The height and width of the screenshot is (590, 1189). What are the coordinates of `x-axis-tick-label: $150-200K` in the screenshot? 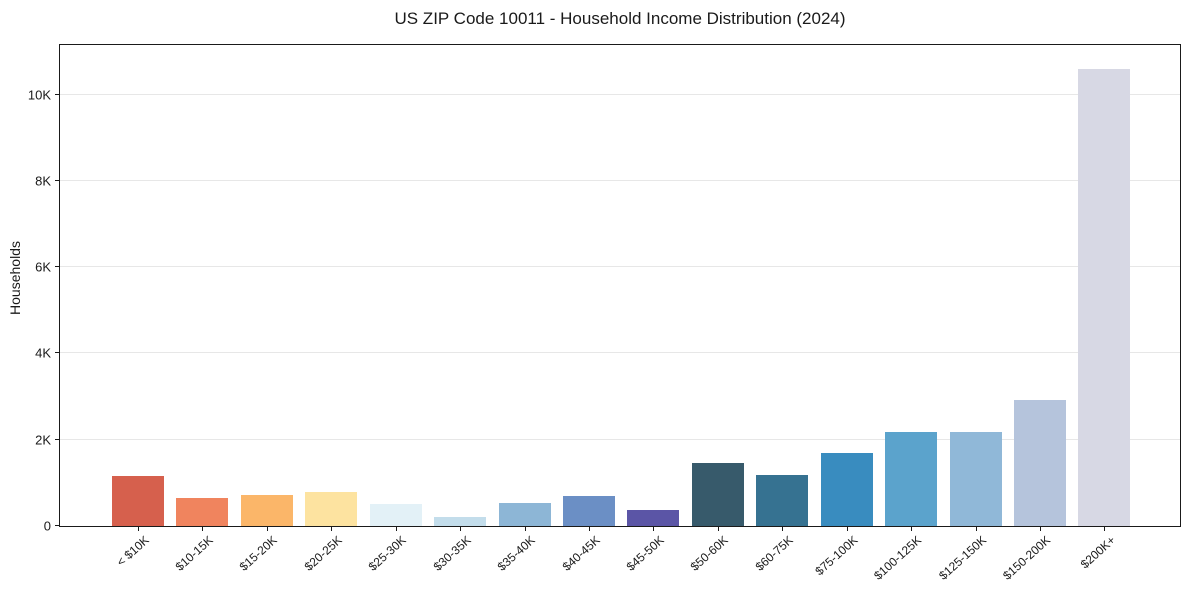 It's located at (1027, 558).